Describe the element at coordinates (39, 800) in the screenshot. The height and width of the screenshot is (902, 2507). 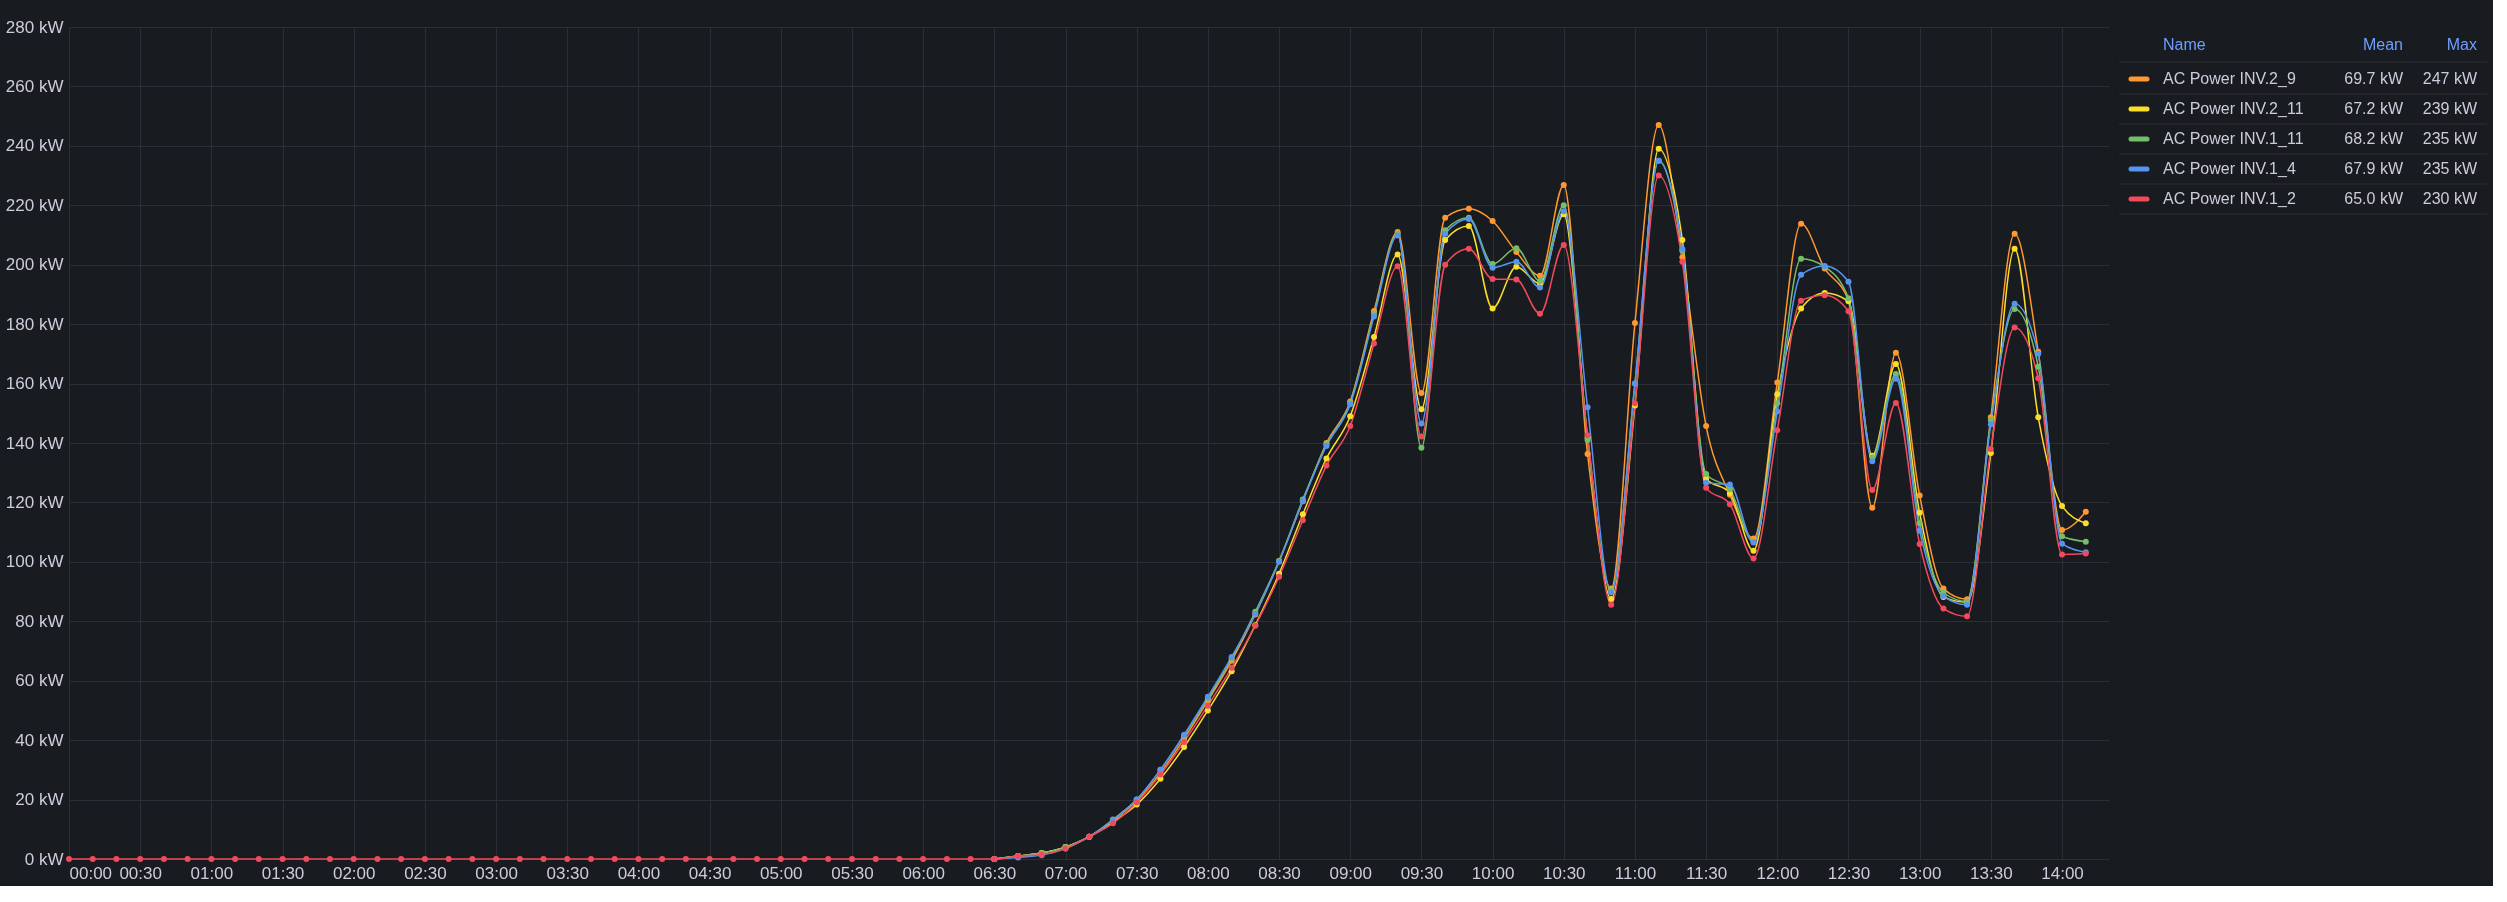
I see `y-tick-label: 20 kW` at that location.